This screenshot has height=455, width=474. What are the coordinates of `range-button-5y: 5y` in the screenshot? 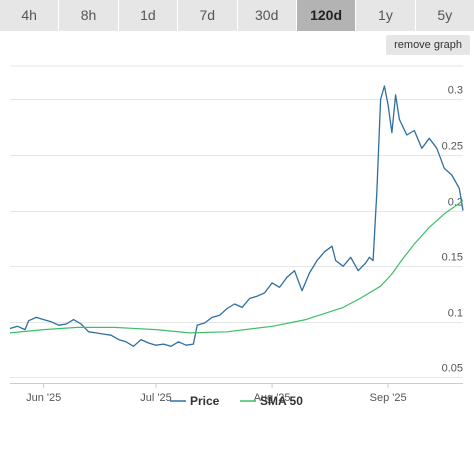 It's located at (444, 15).